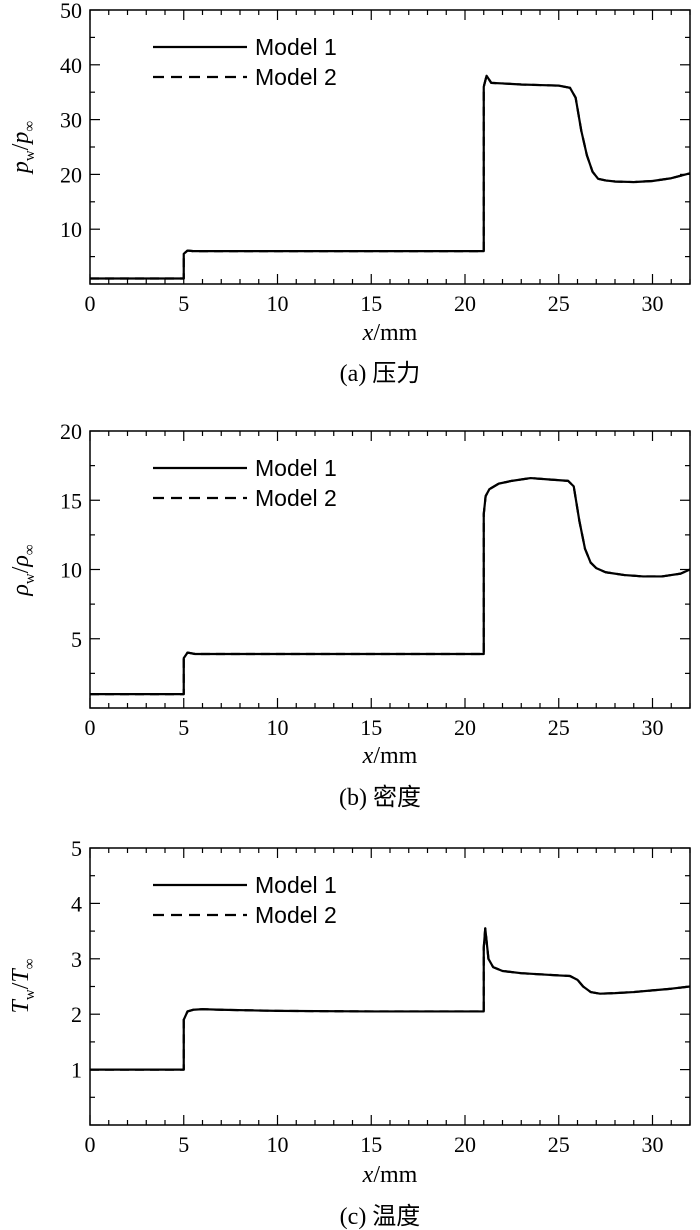 This screenshot has width=700, height=1230. What do you see at coordinates (71, 120) in the screenshot?
I see `y-tick-label: 30` at bounding box center [71, 120].